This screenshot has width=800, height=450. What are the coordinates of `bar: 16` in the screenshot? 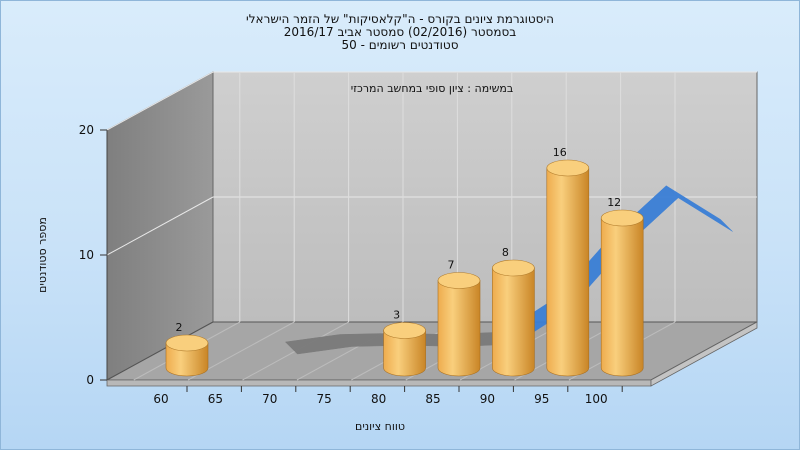 It's located at (568, 261).